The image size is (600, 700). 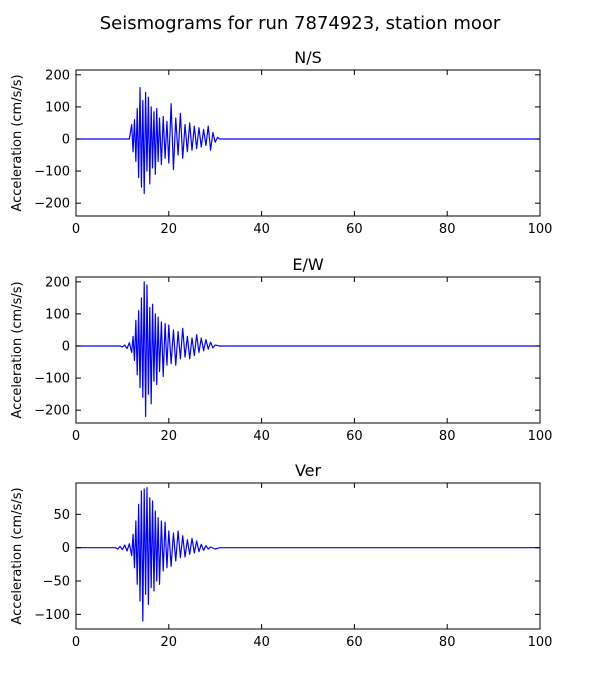 What do you see at coordinates (308, 470) in the screenshot?
I see `panel-title: Ver` at bounding box center [308, 470].